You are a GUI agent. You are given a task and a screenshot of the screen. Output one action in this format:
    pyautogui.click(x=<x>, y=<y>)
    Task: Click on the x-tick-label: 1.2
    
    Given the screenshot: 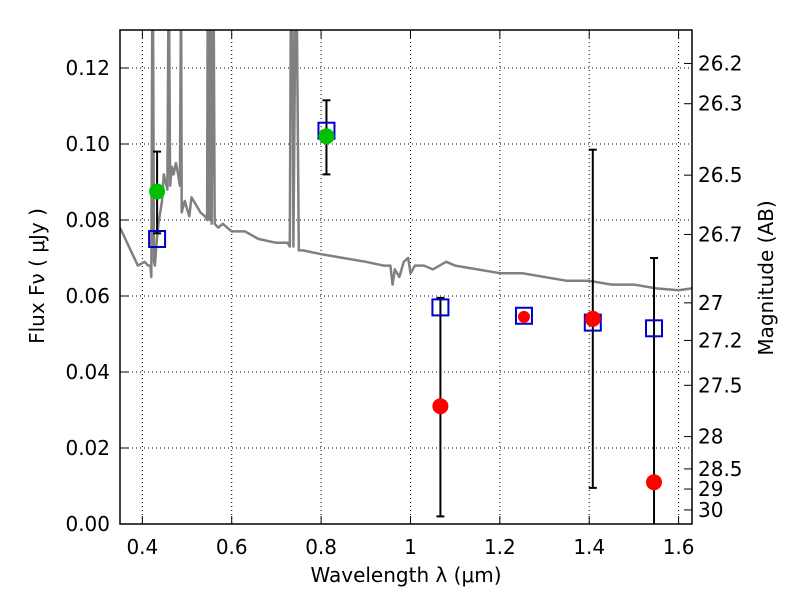 What is the action you would take?
    pyautogui.click(x=500, y=547)
    